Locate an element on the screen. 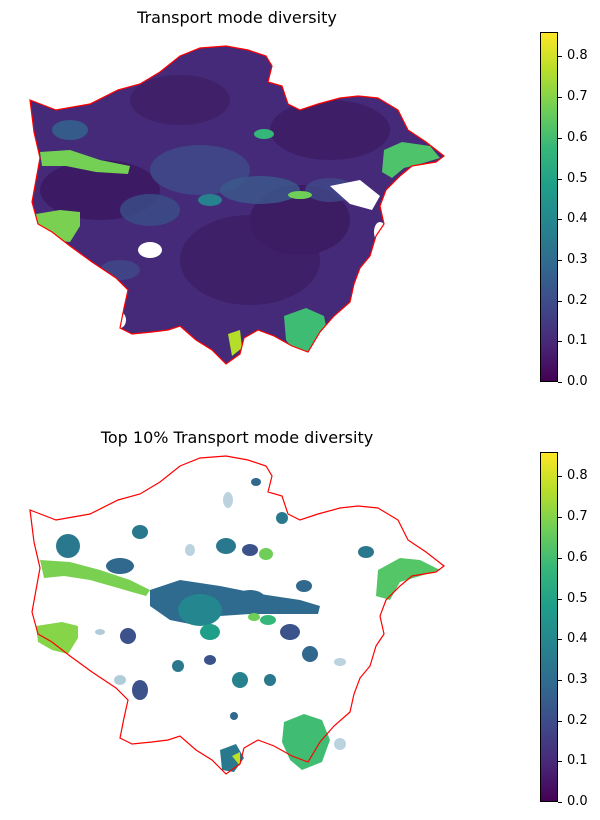 The width and height of the screenshot is (600, 820). gaps is located at coordinates (250, 254).